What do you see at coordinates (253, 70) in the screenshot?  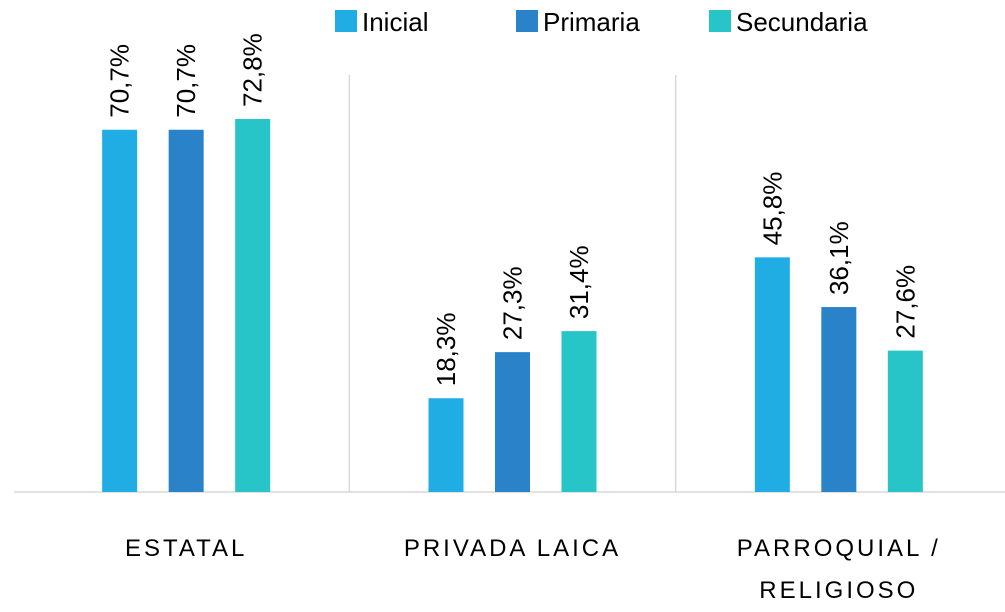 I see `value-label: 72,8%` at bounding box center [253, 70].